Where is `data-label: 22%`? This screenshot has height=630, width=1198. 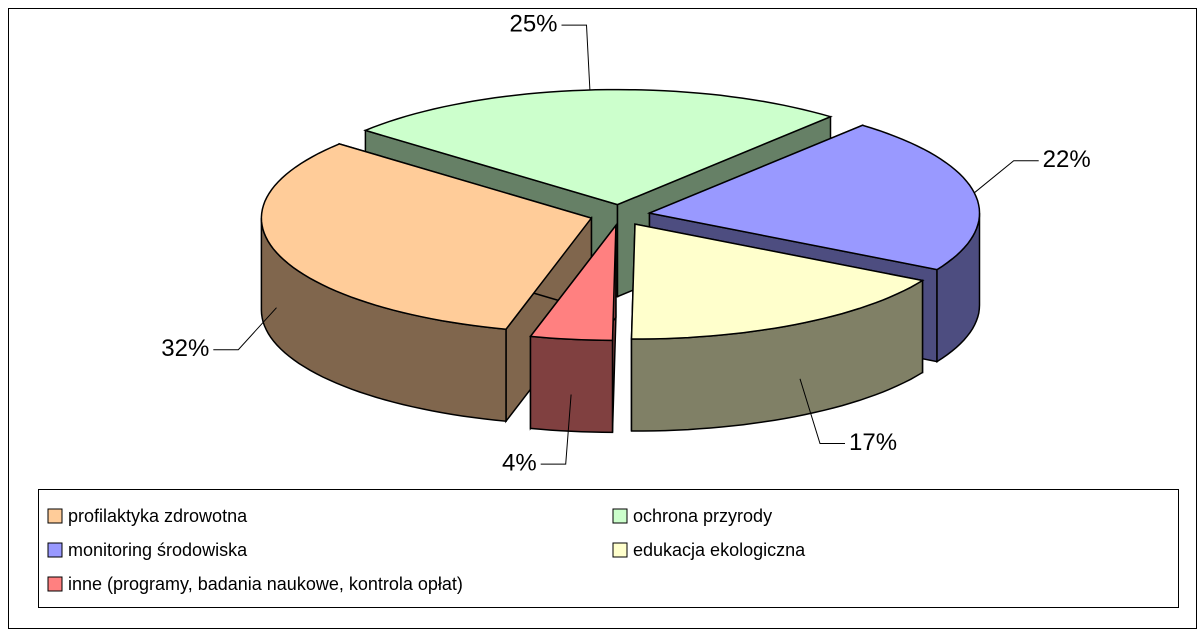 data-label: 22% is located at coordinates (1067, 159).